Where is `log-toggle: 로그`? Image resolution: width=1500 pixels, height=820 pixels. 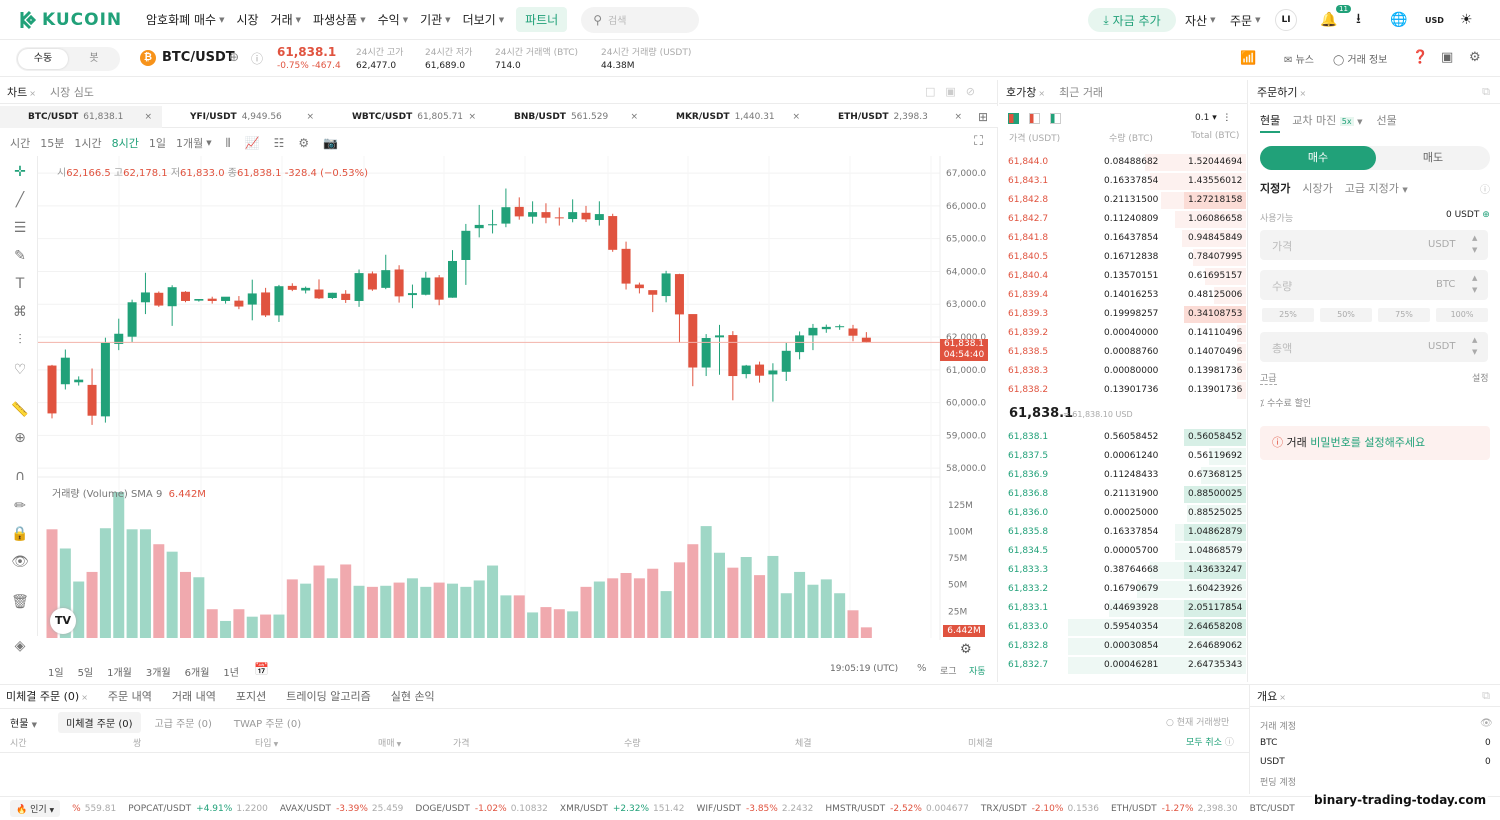
log-toggle: 로그 is located at coordinates (948, 672).